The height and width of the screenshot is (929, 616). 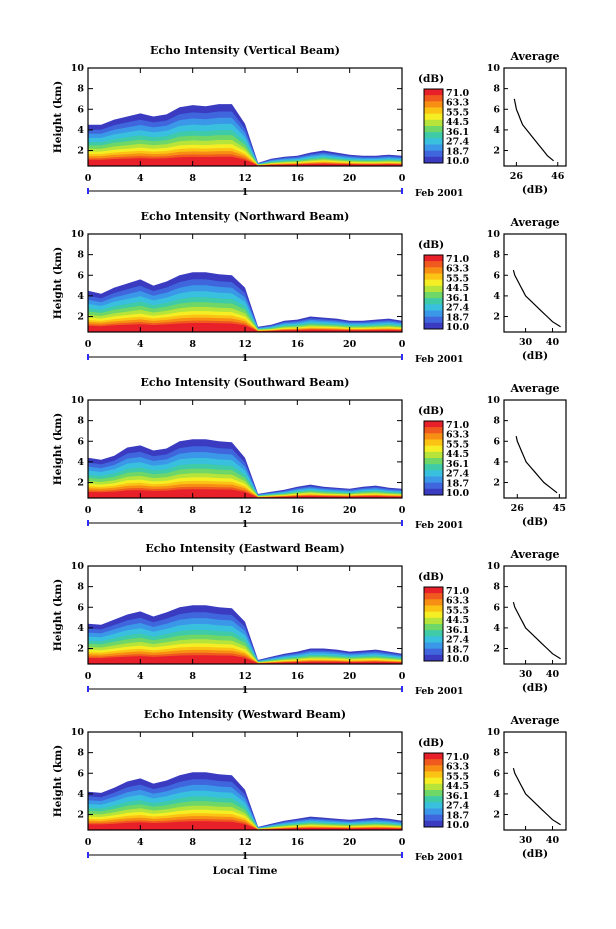 What do you see at coordinates (244, 842) in the screenshot?
I see `x-tick-label: 12` at bounding box center [244, 842].